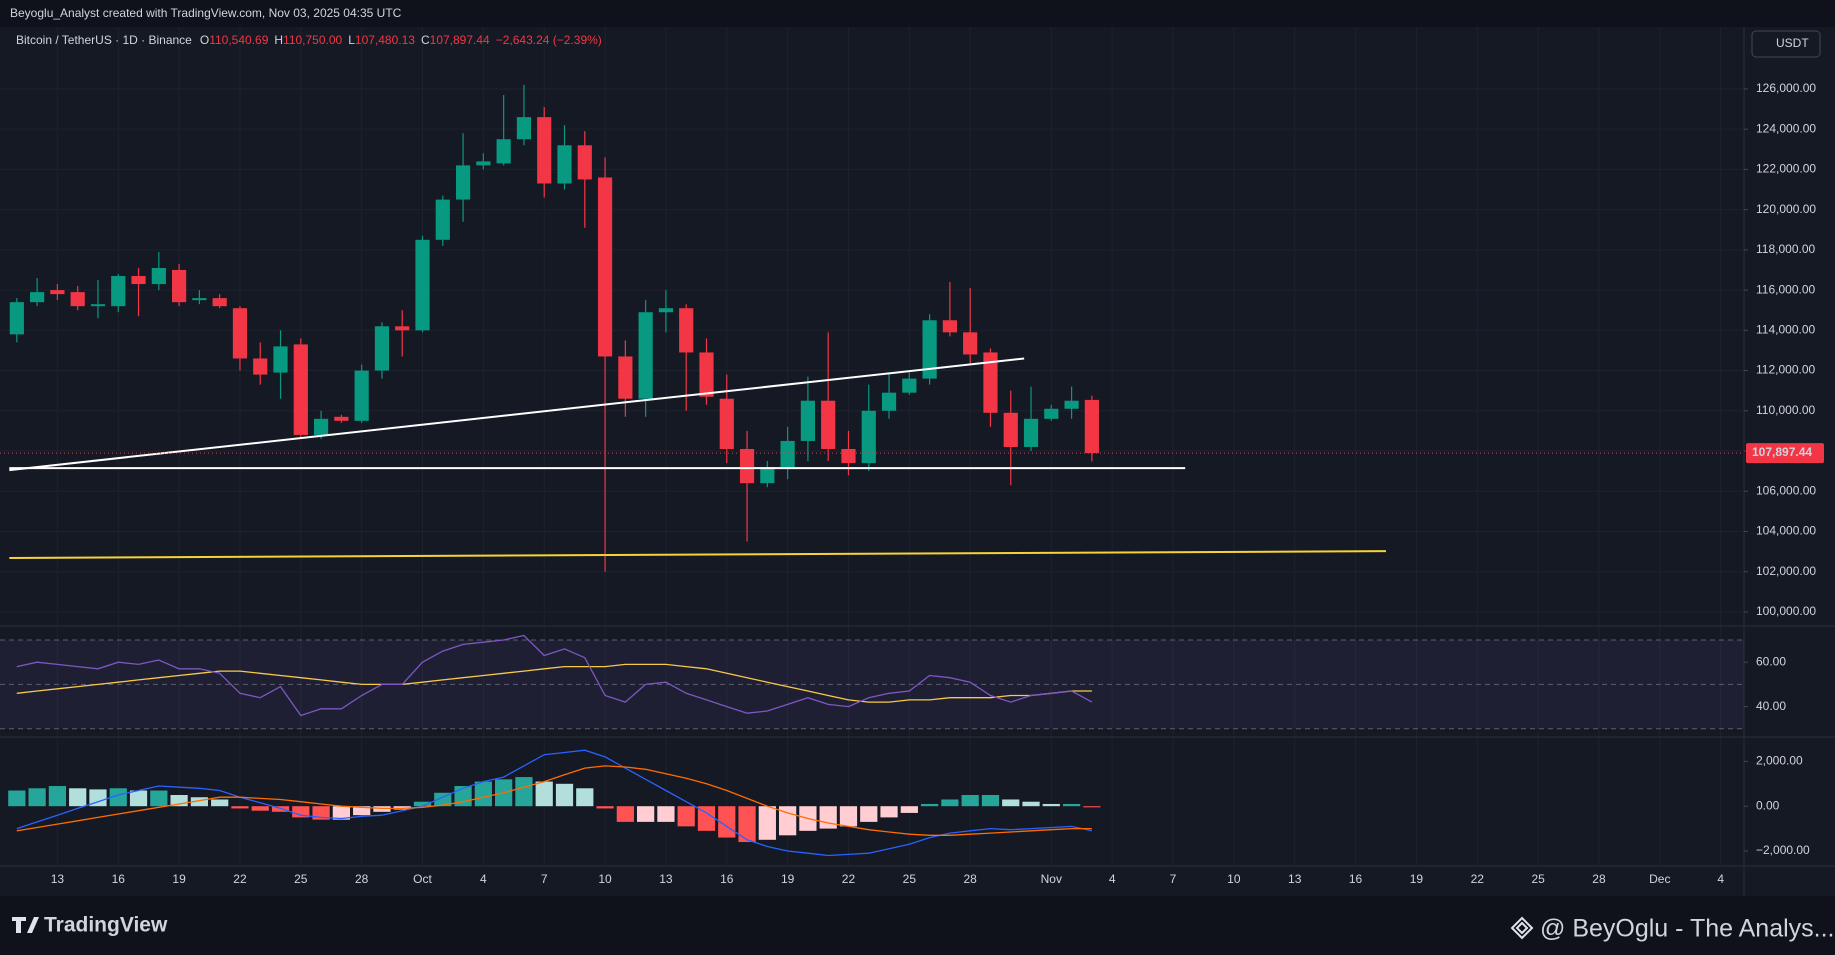 The image size is (1835, 955). I want to click on currency-button, so click(1786, 44).